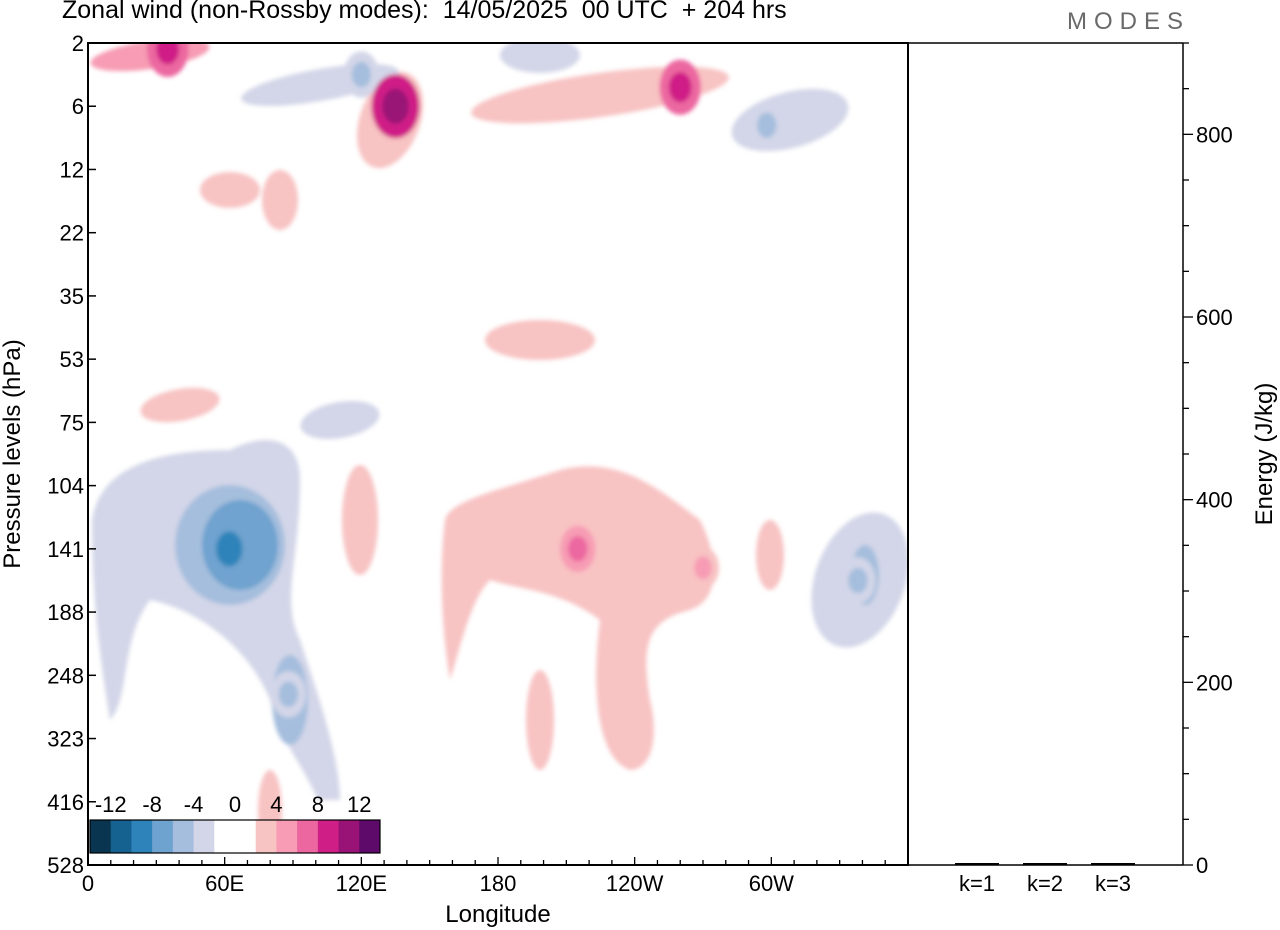 This screenshot has height=930, width=1280. What do you see at coordinates (72, 169) in the screenshot?
I see `y-tick-label: 12` at bounding box center [72, 169].